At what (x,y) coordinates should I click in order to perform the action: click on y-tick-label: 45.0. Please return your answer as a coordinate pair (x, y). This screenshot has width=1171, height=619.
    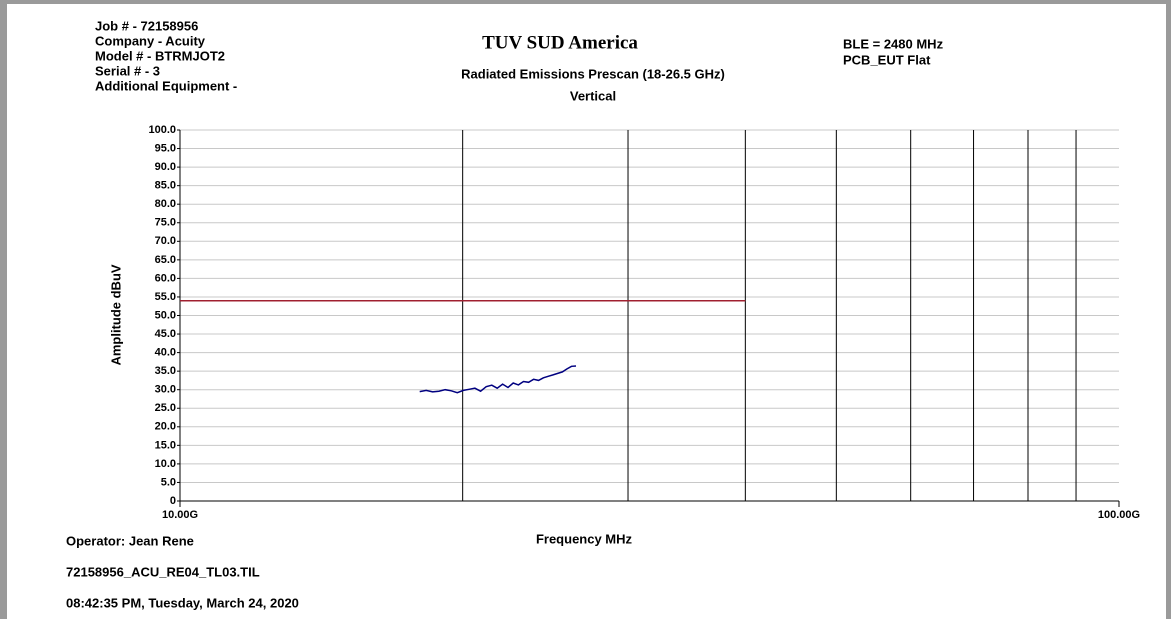
    Looking at the image, I should click on (165, 334).